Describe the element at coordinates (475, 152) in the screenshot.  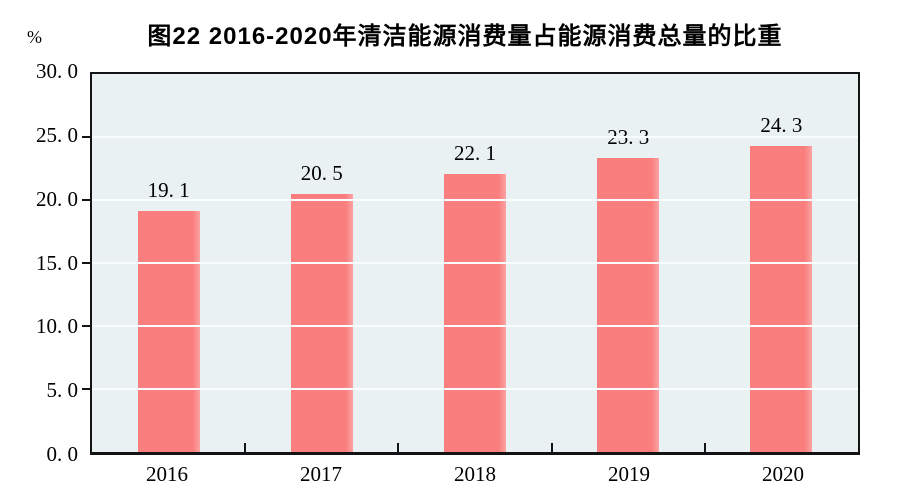
I see `bar-value-label: 22. 1` at that location.